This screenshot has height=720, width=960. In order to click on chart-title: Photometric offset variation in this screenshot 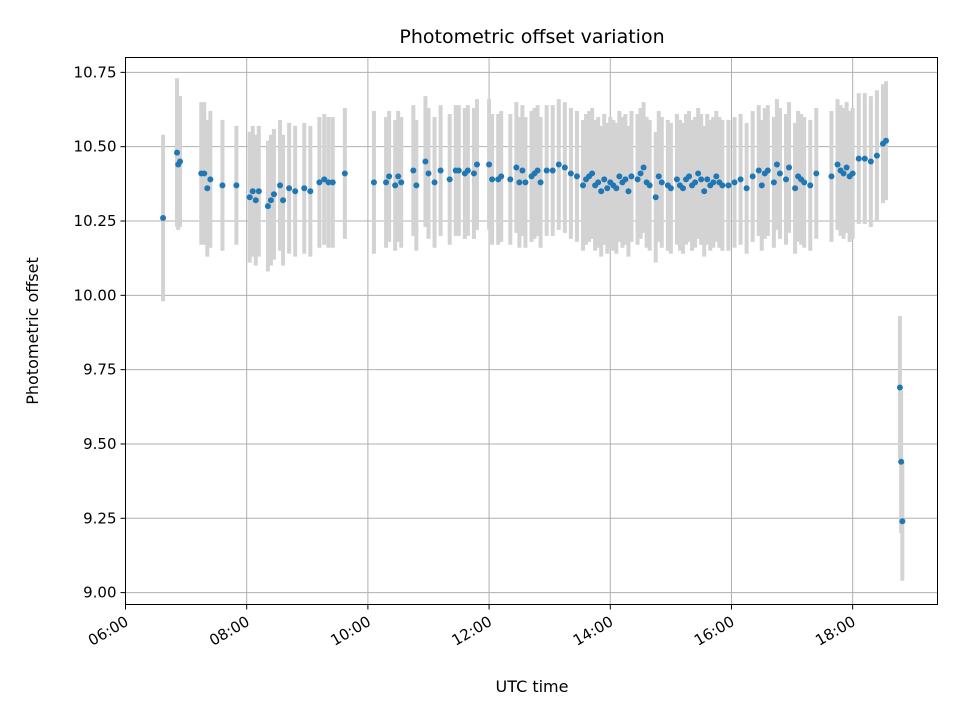, I will do `click(531, 37)`.